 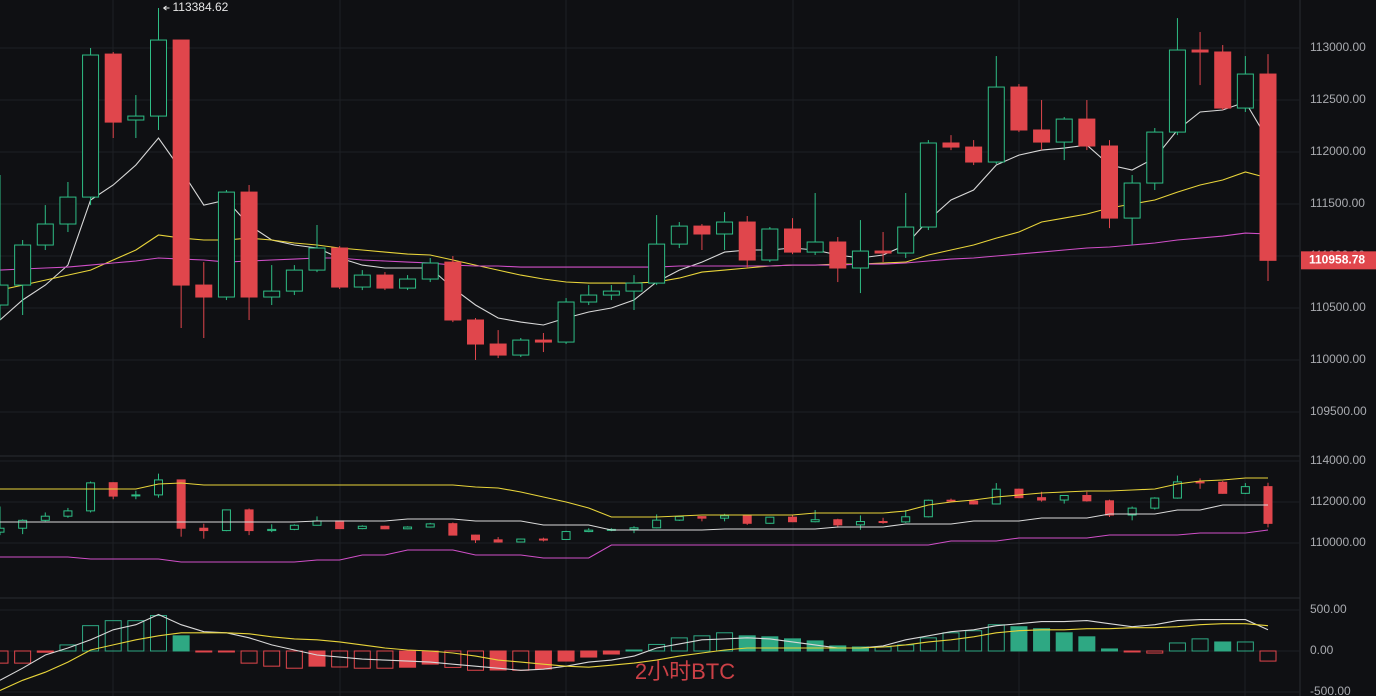 I want to click on y-tick-label: 111500.00, so click(x=1337, y=203).